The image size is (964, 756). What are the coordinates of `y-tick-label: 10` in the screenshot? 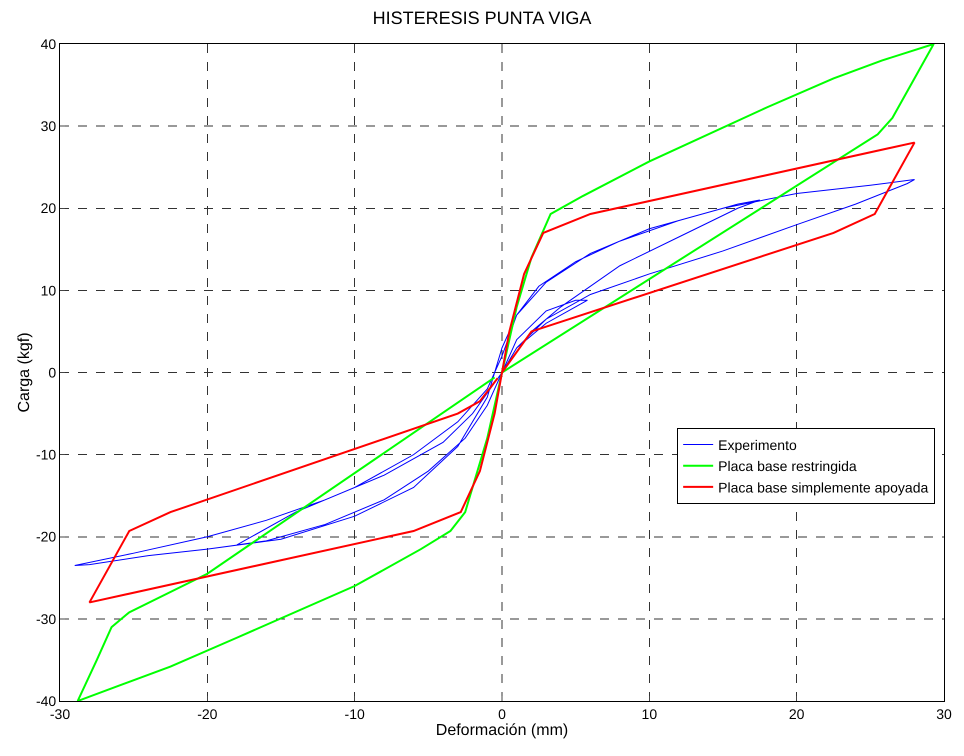 It's located at (48, 290).